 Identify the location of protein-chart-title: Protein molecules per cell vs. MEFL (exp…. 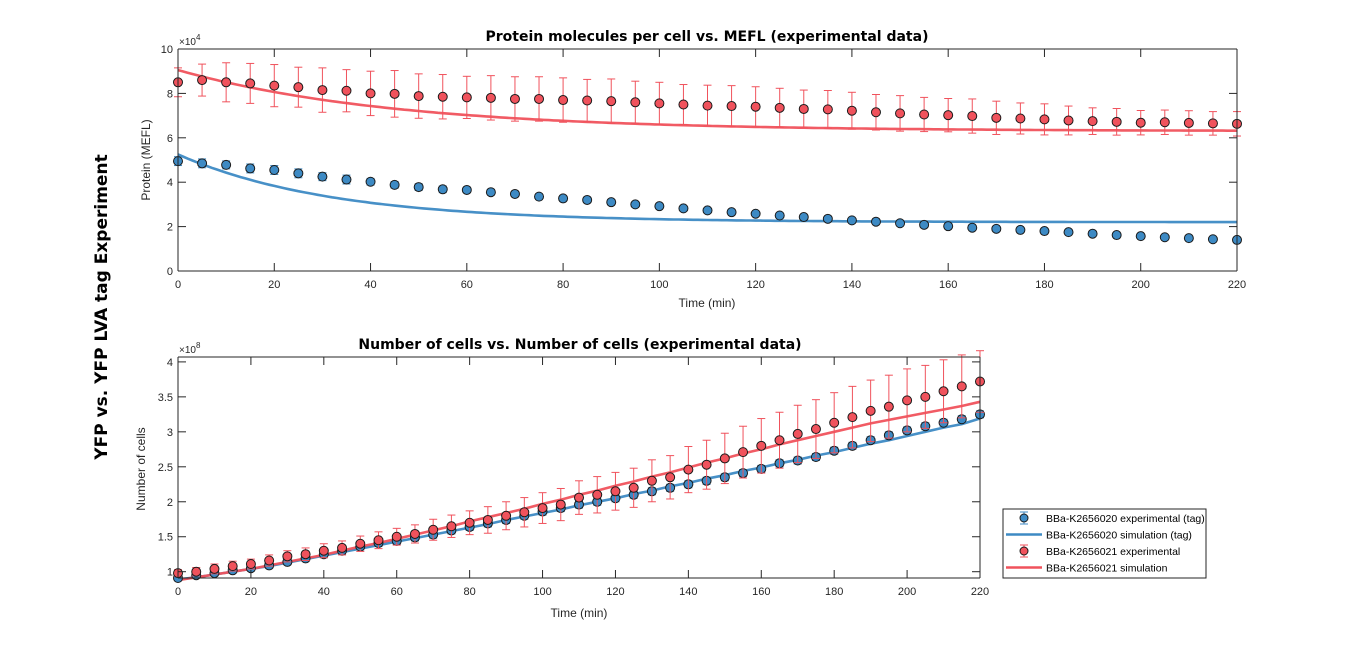
(707, 37).